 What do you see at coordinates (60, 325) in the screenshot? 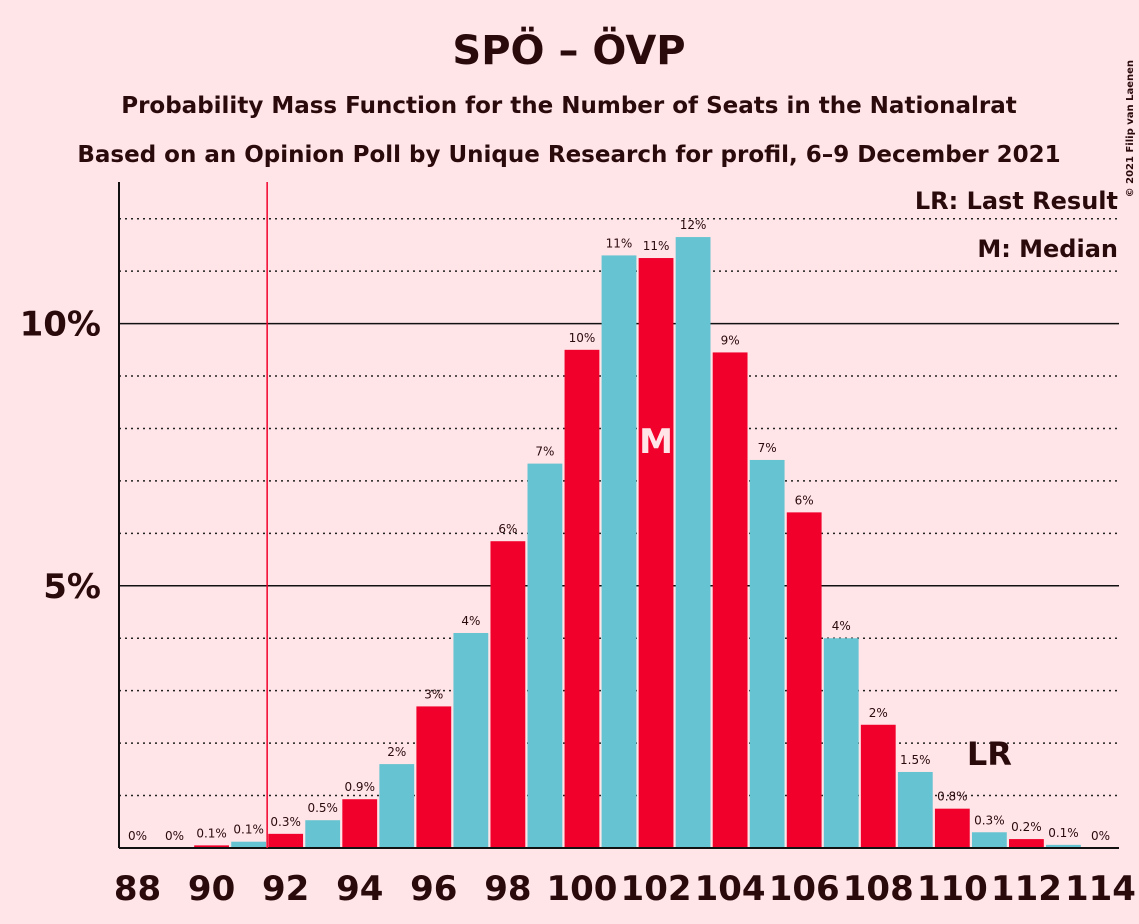
I see `y-tick-label: 10%` at bounding box center [60, 325].